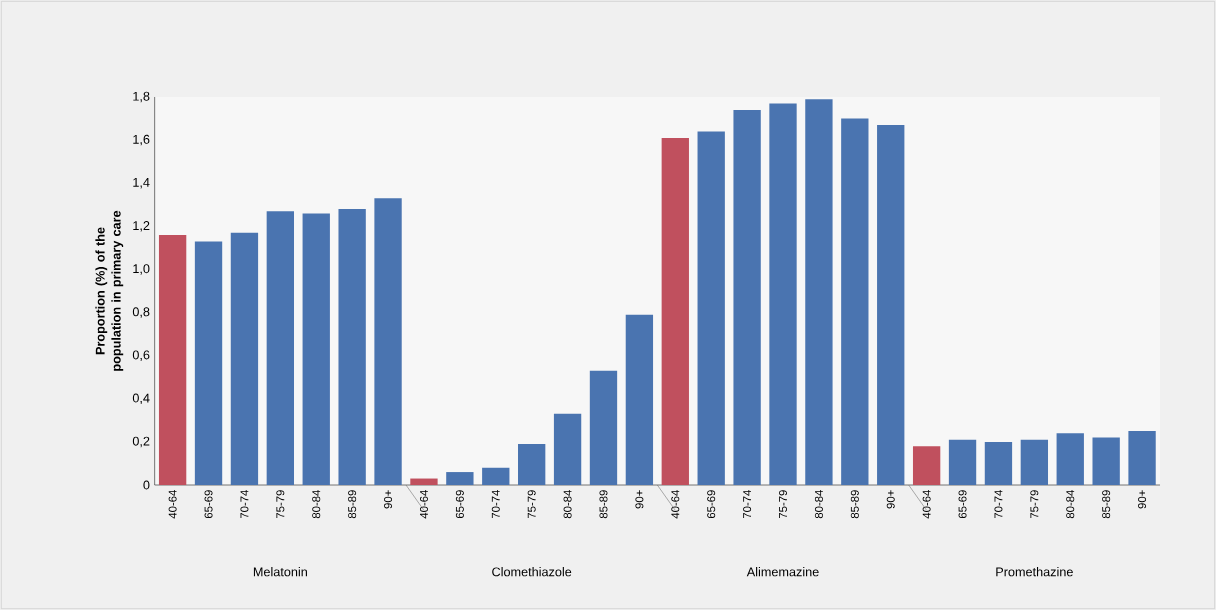 The height and width of the screenshot is (610, 1216). Describe the element at coordinates (141, 97) in the screenshot. I see `y-tick-label: 1,8` at that location.